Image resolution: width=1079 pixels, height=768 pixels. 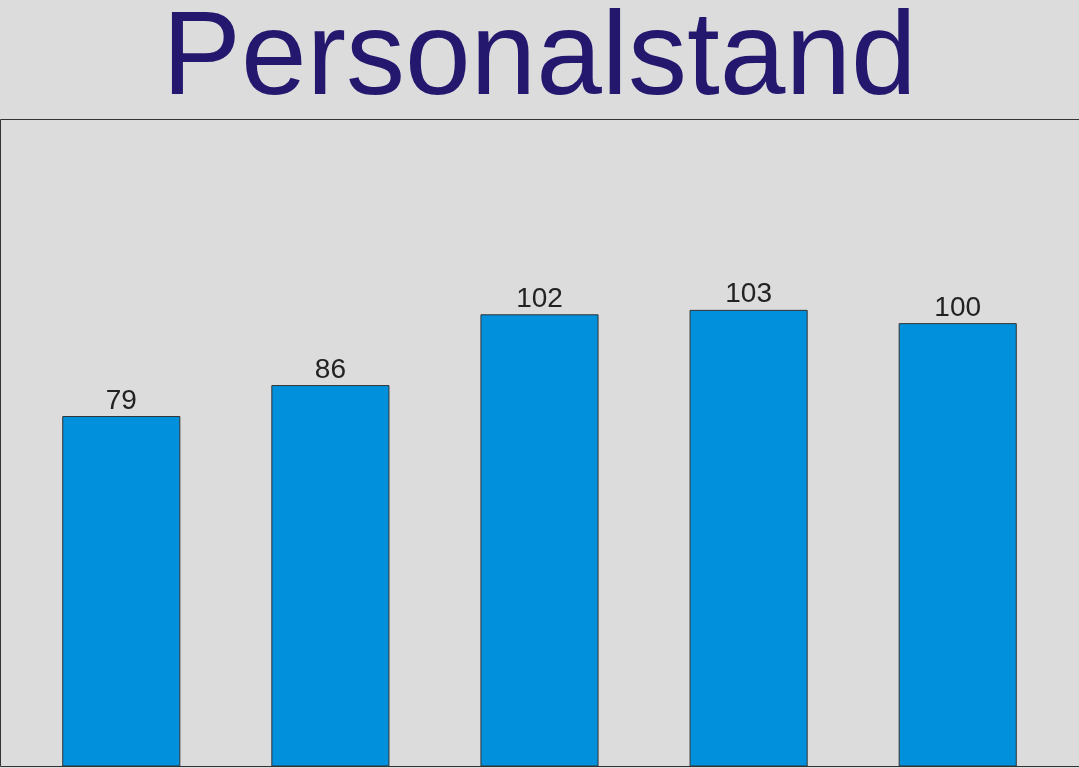 What do you see at coordinates (121, 399) in the screenshot?
I see `data-label: 79` at bounding box center [121, 399].